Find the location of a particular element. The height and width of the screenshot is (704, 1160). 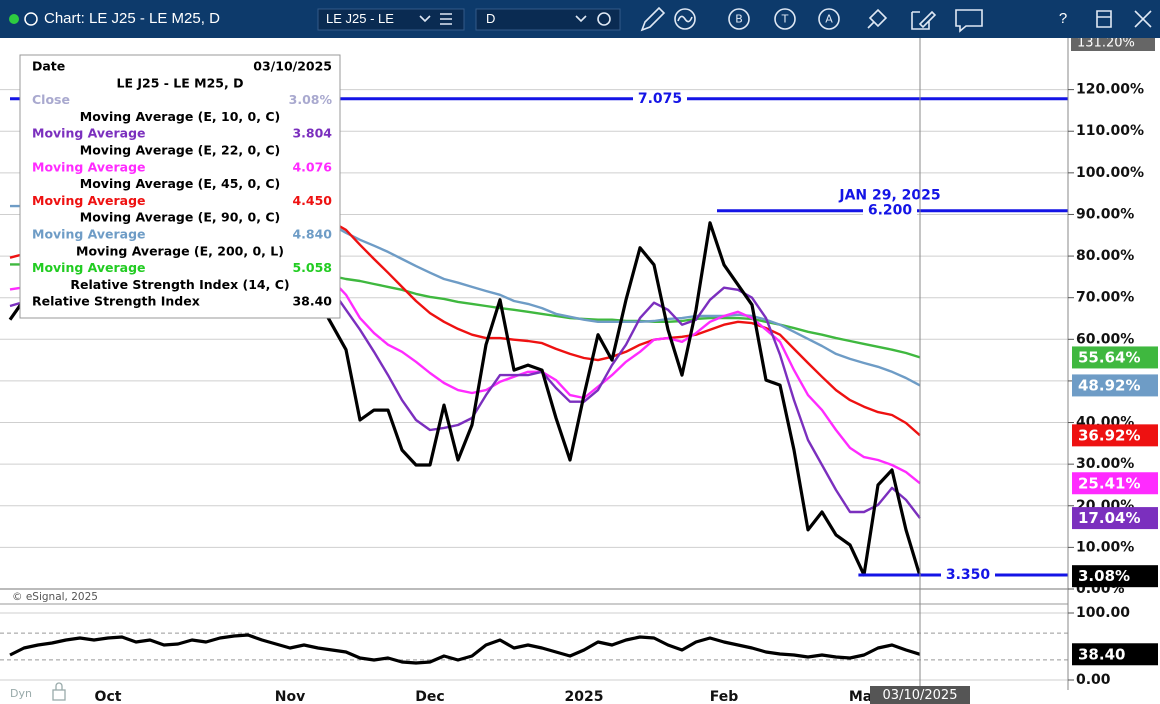

symbol-input: LE J25 - LE is located at coordinates (360, 18).